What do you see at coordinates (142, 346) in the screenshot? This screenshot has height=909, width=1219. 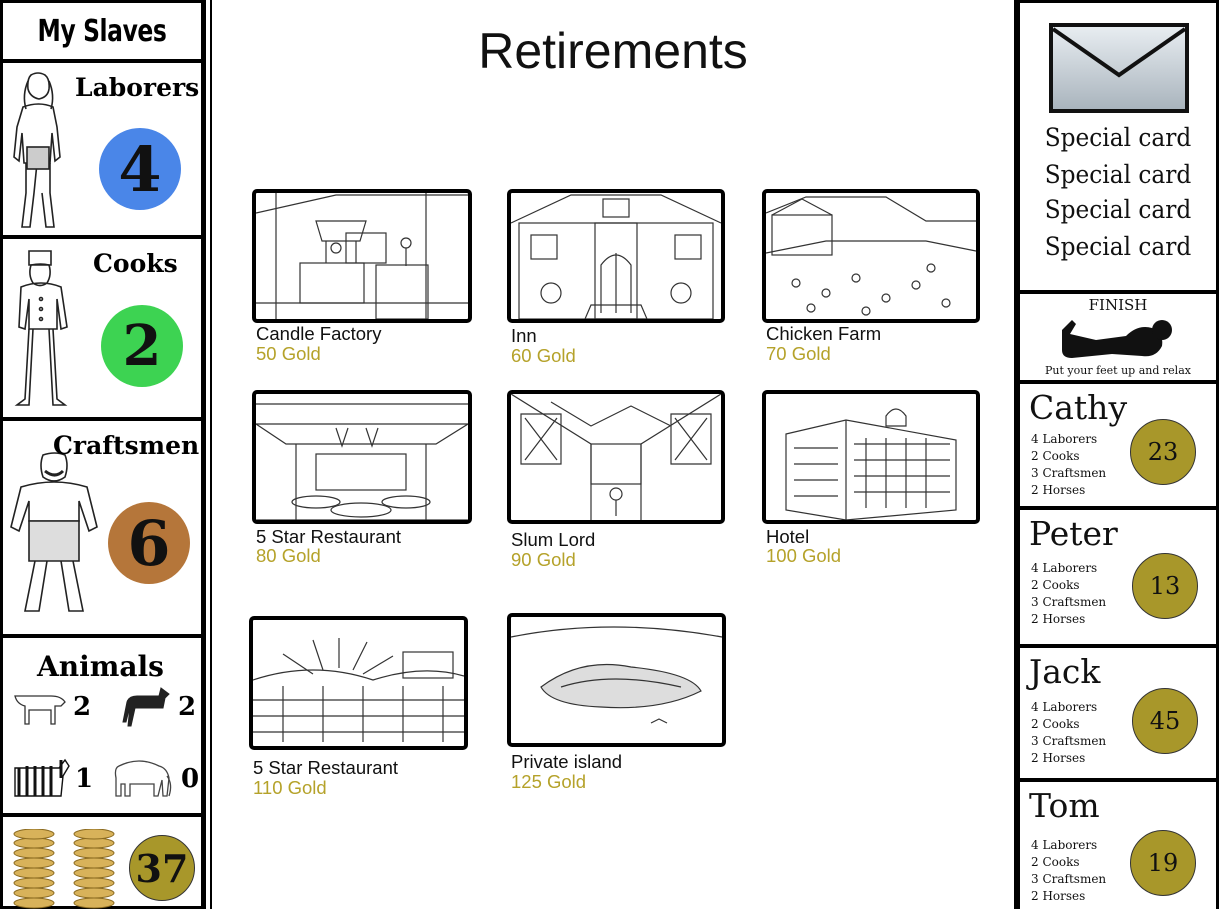 I see `cooks-count-badge: 2` at bounding box center [142, 346].